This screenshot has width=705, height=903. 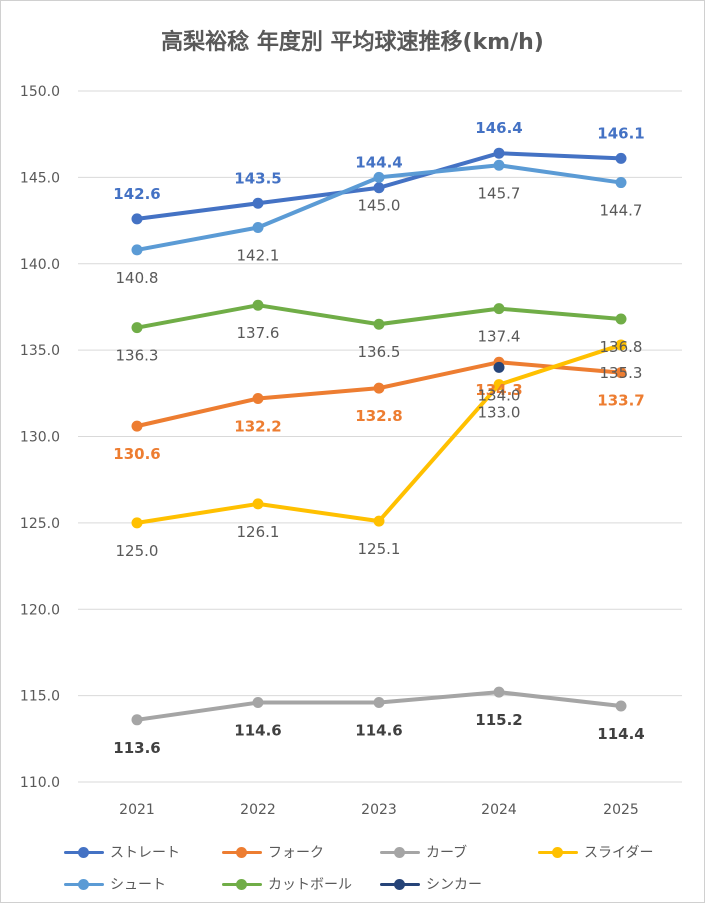 What do you see at coordinates (310, 885) in the screenshot?
I see `legend-label: カットボール` at bounding box center [310, 885].